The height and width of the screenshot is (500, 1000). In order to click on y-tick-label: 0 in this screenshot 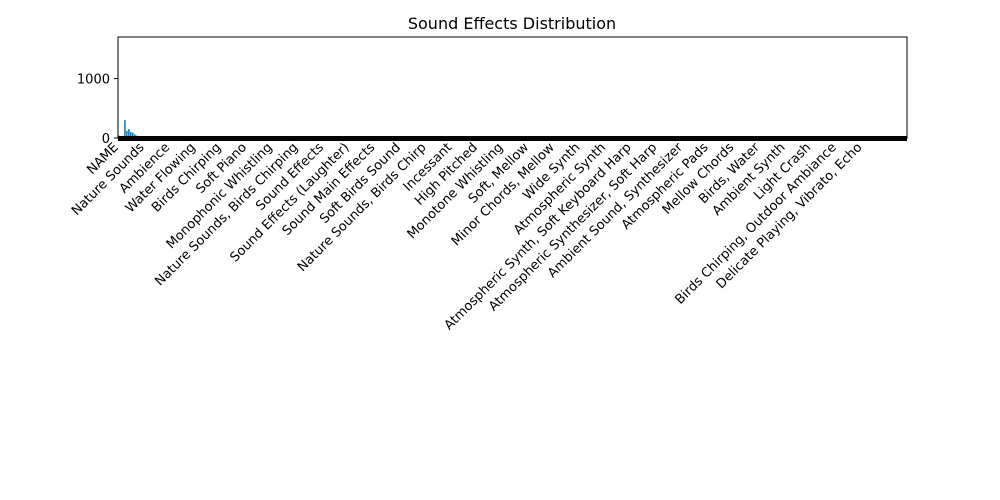, I will do `click(106, 139)`.